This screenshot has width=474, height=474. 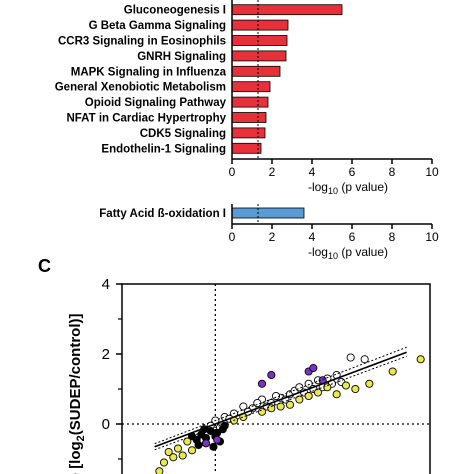 What do you see at coordinates (106, 354) in the screenshot?
I see `y-tick-label: 2` at bounding box center [106, 354].